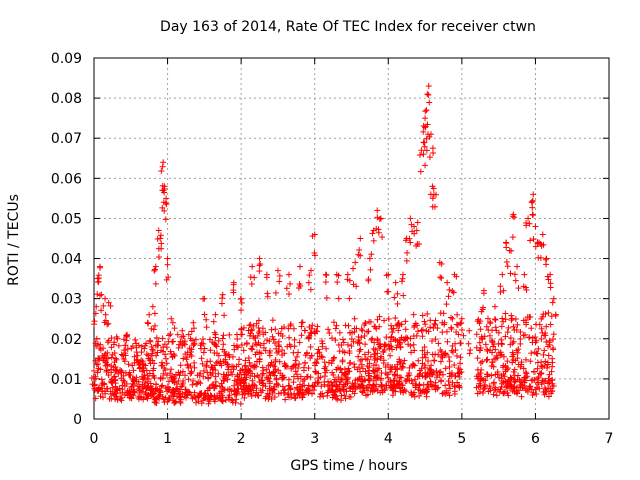 The image size is (640, 480). What do you see at coordinates (241, 439) in the screenshot?
I see `x-tick-label: 2` at bounding box center [241, 439].